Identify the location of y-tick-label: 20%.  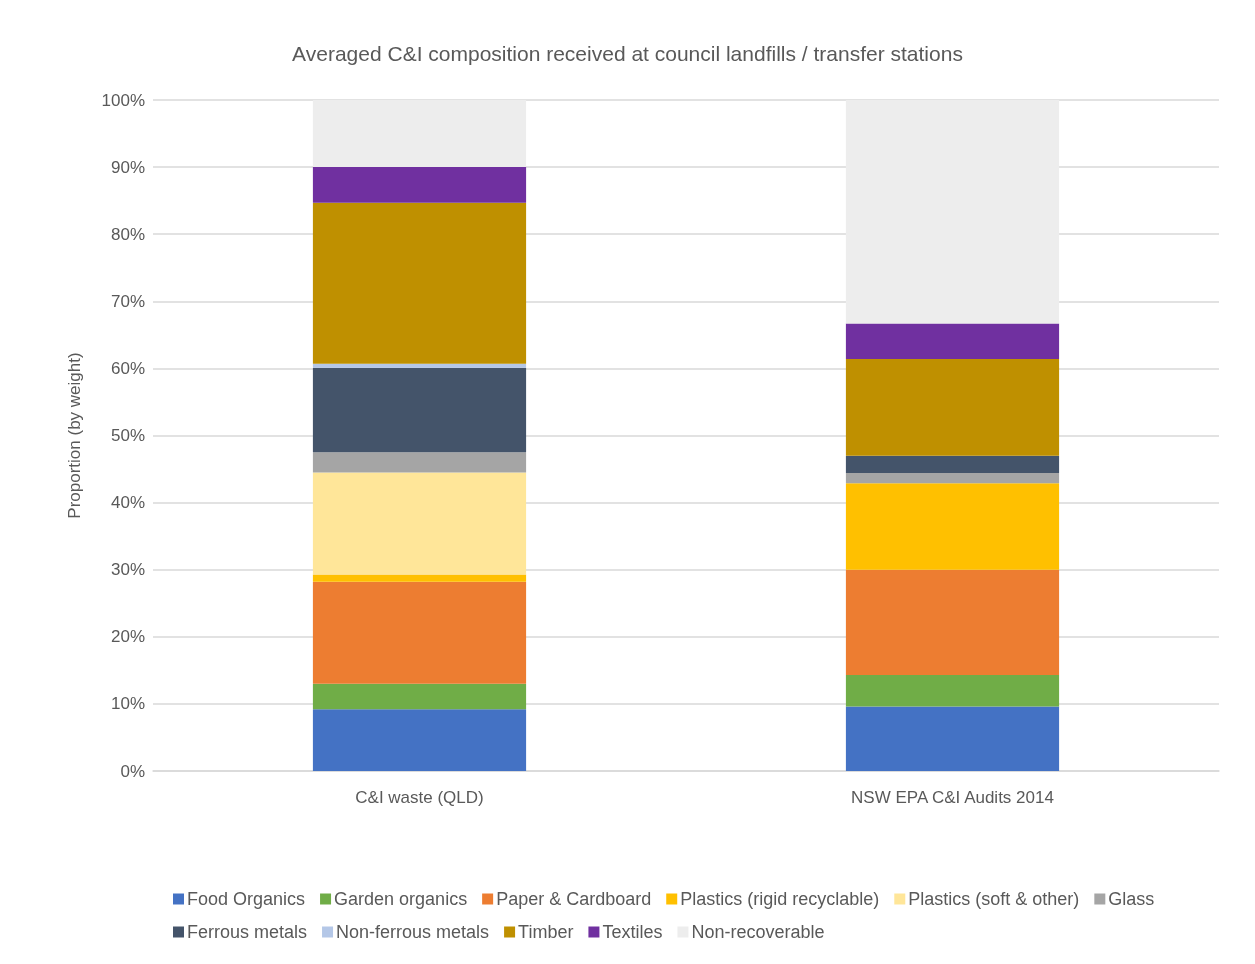
(127, 637).